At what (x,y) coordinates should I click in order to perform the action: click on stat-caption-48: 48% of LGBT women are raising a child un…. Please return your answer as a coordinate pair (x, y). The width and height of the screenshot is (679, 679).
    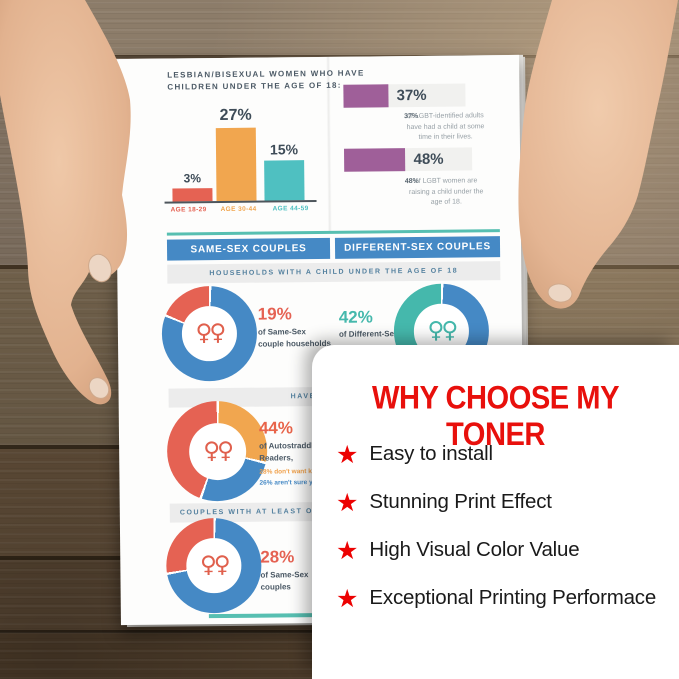
    Looking at the image, I should click on (404, 190).